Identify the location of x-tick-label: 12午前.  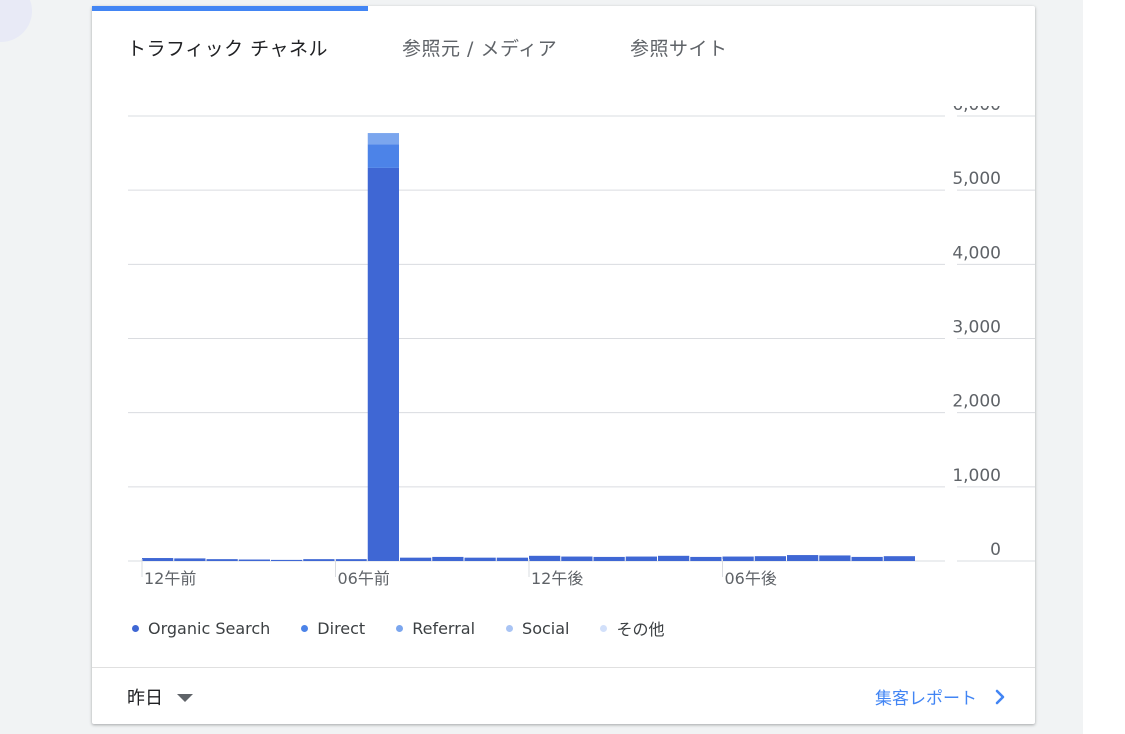
(170, 578).